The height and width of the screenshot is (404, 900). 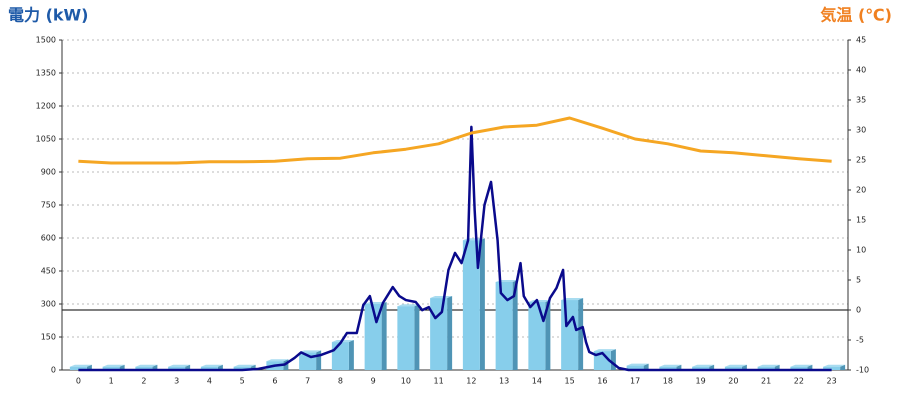 I want to click on x-tick-label: 11, so click(x=439, y=381).